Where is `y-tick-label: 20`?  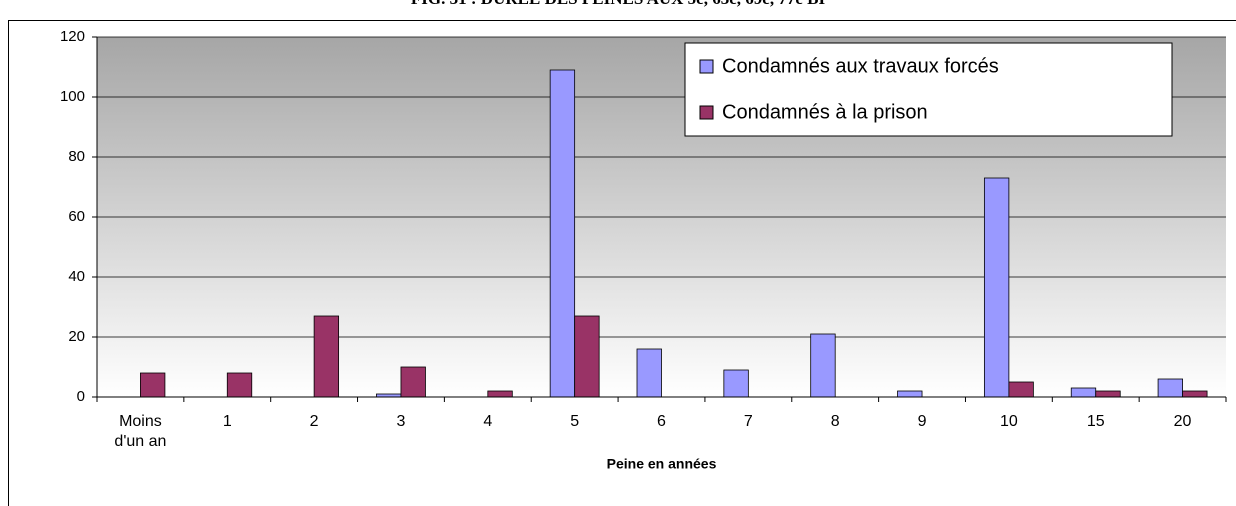
y-tick-label: 20 is located at coordinates (76, 336).